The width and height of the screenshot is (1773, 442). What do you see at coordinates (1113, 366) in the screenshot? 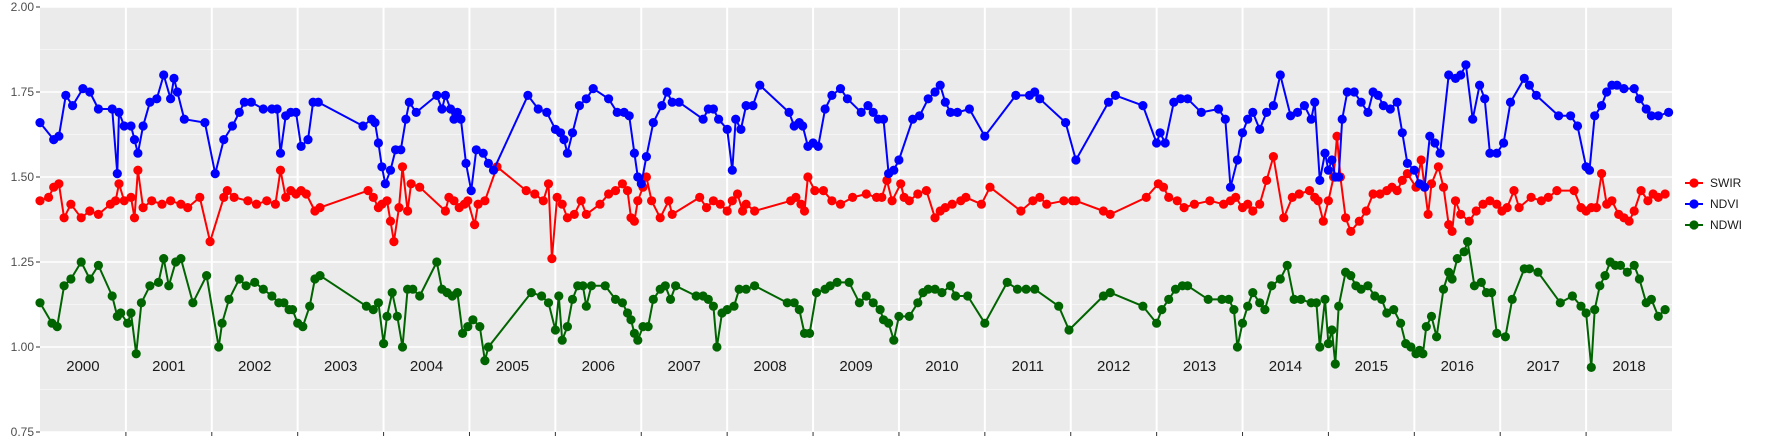
I see `year-label: 2012` at bounding box center [1113, 366].